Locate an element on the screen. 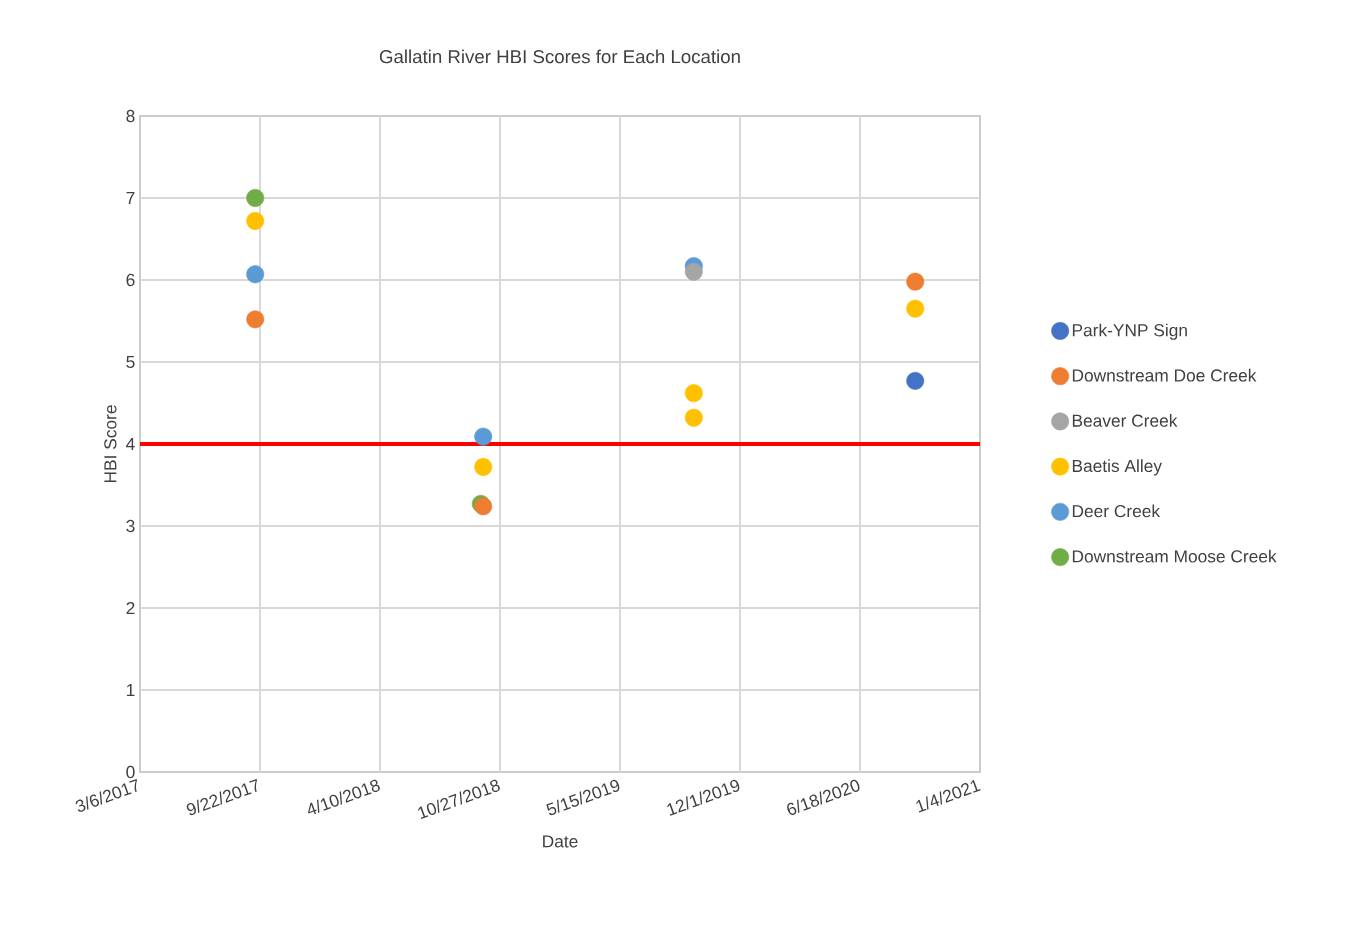 This screenshot has height=950, width=1352. y-tick-label: 4 is located at coordinates (130, 444).